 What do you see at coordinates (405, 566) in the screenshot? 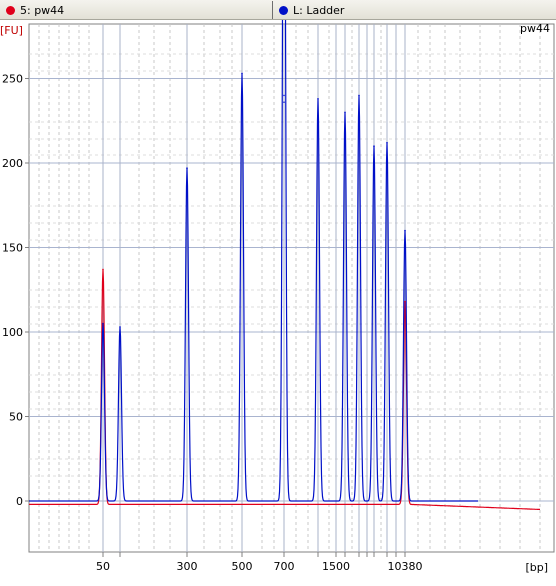
I see `x-tick-label: 10380` at bounding box center [405, 566].